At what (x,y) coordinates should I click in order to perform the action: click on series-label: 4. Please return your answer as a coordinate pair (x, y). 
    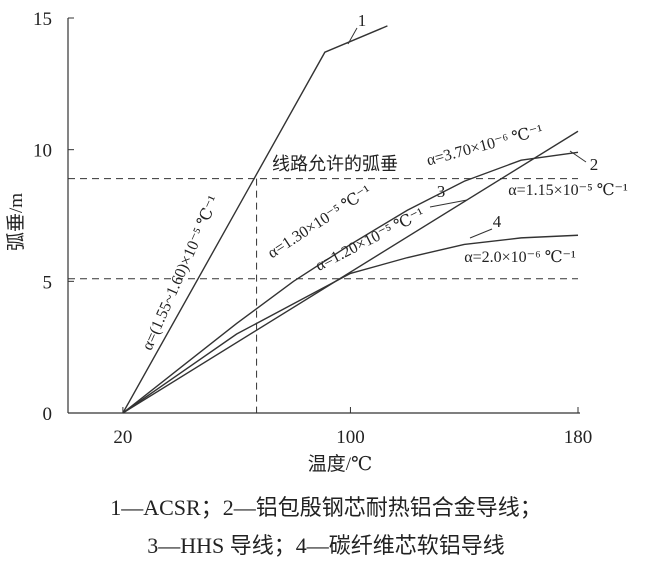
    Looking at the image, I should click on (497, 221).